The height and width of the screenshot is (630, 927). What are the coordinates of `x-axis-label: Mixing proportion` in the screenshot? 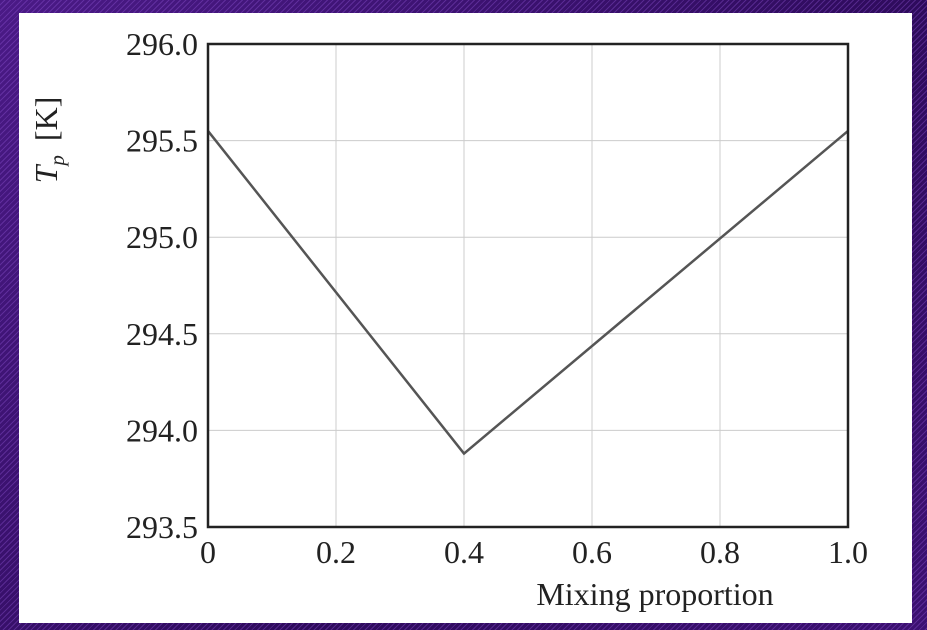 It's located at (654, 594).